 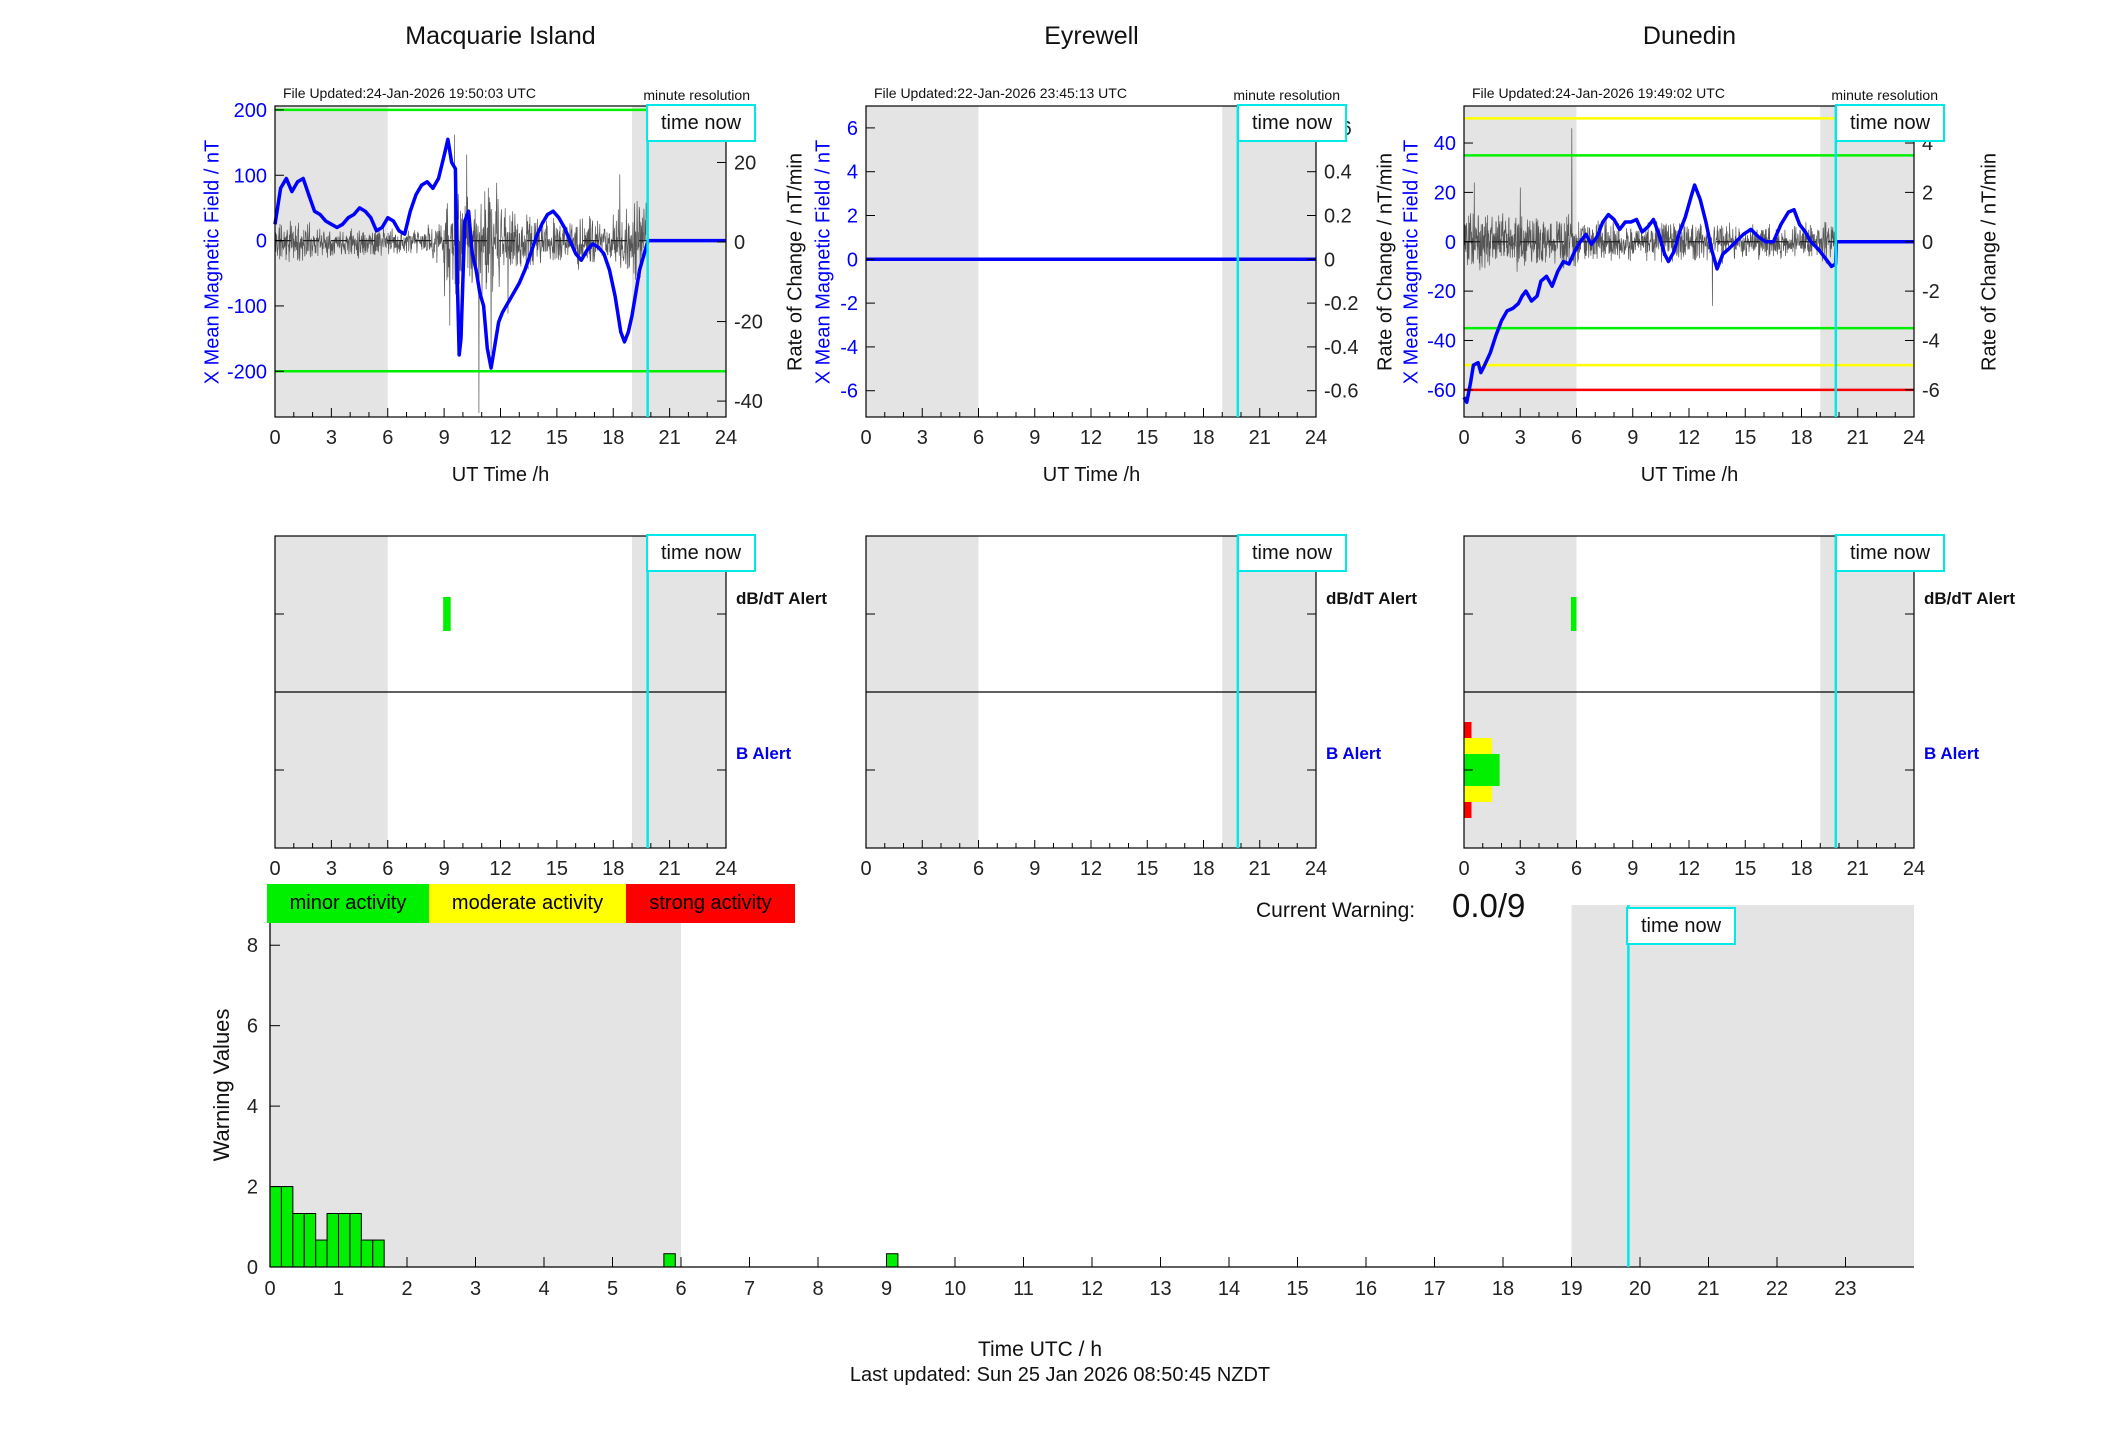 I want to click on b-alert-label-dunedin: B Alert, so click(x=1952, y=753).